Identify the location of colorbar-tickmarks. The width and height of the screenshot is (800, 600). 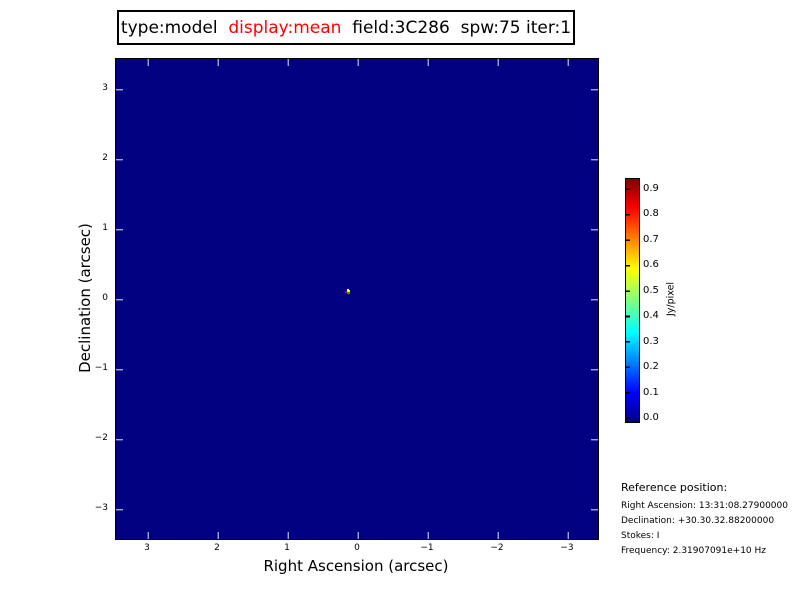
(628, 300).